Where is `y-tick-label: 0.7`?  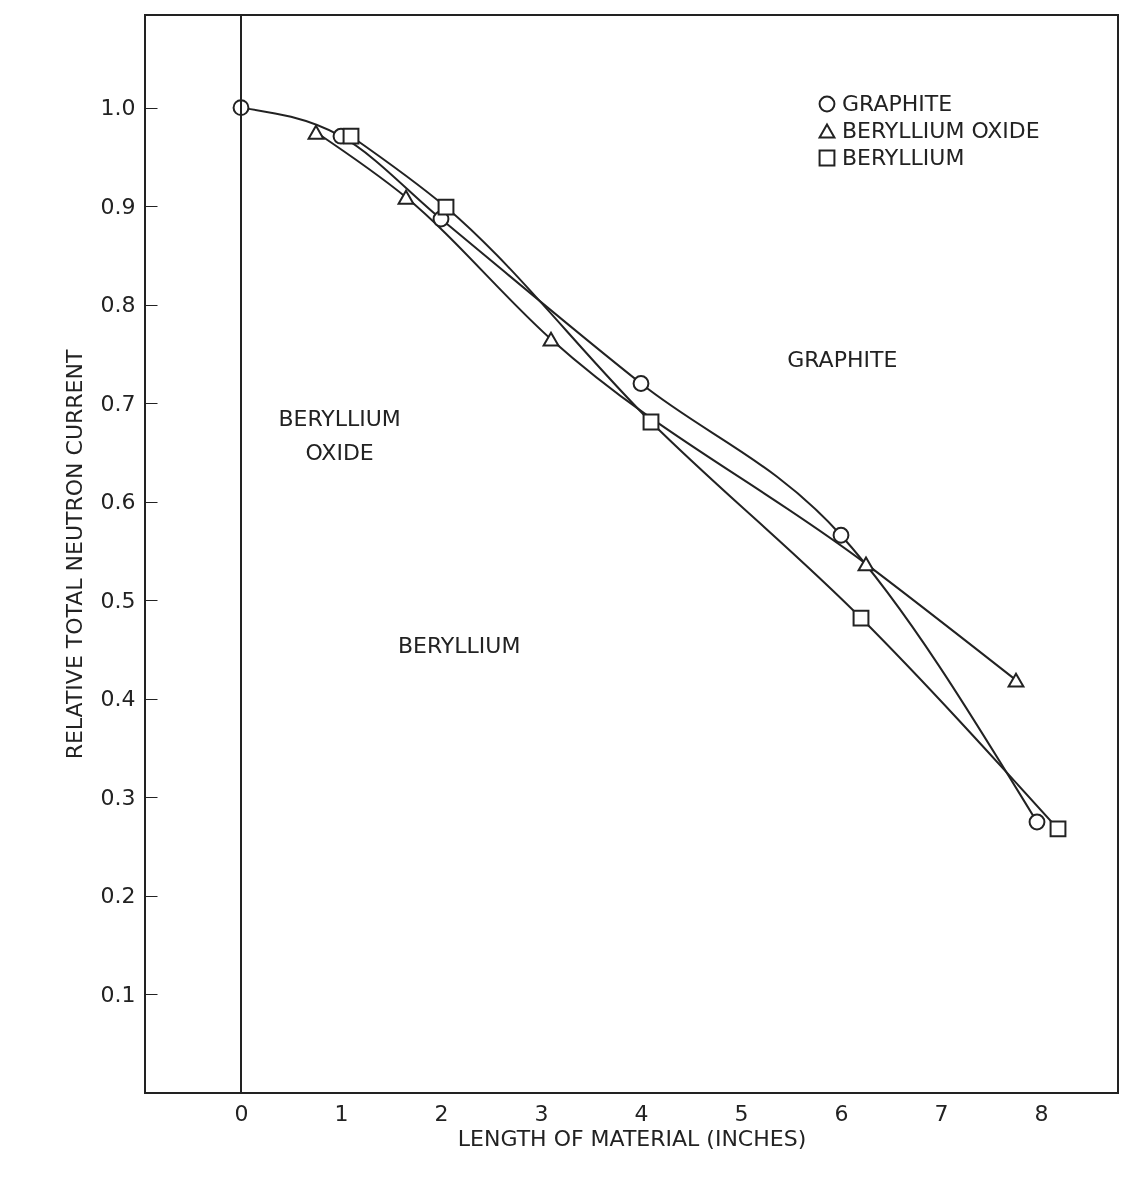
y-tick-label: 0.7 is located at coordinates (118, 403).